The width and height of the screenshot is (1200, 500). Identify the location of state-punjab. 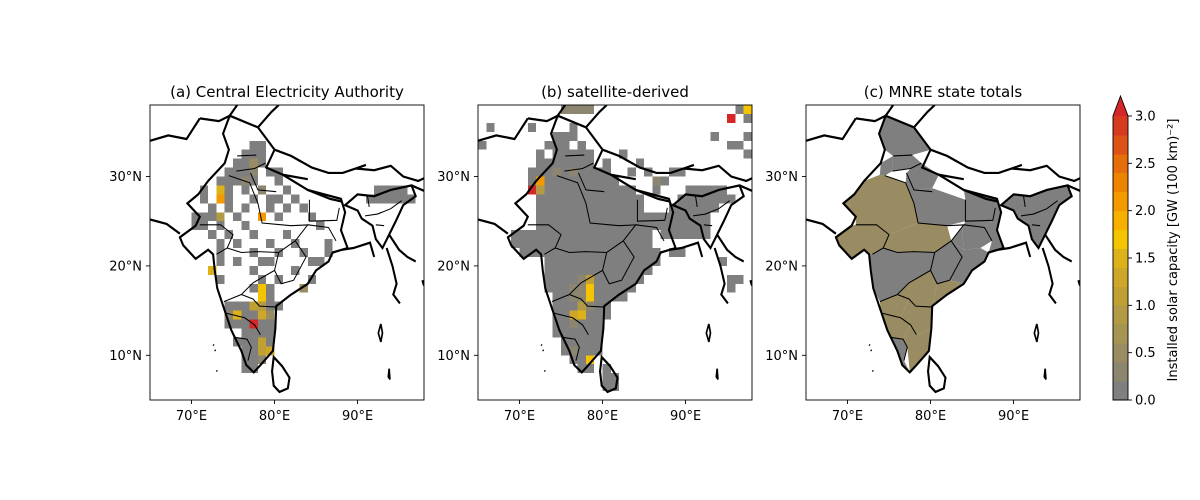
(886, 165).